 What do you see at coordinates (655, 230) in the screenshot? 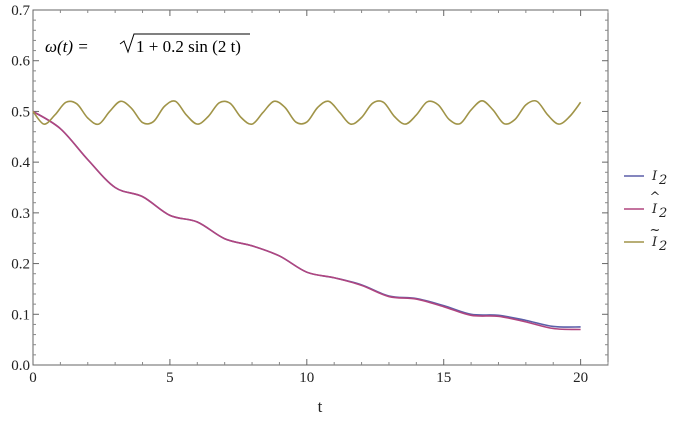
I see `legend-label-accent: ~` at bounding box center [655, 230].